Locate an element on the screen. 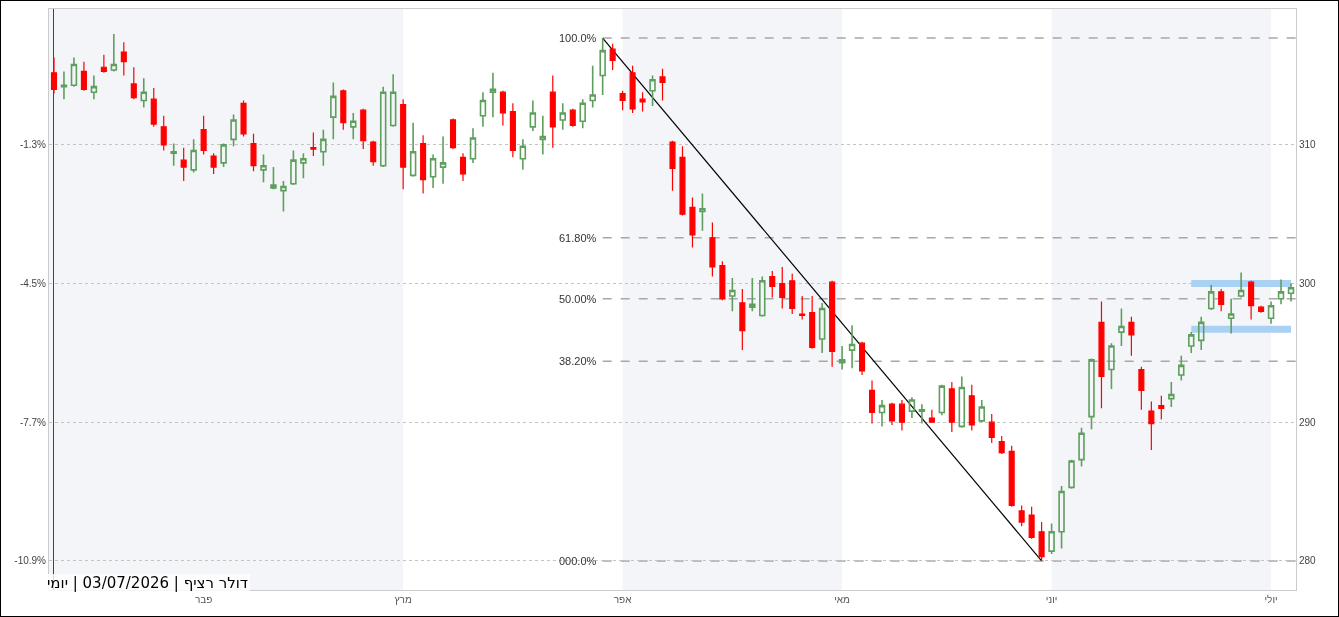 The height and width of the screenshot is (617, 1339). y2-tick-label: -4.5% is located at coordinates (33, 284).